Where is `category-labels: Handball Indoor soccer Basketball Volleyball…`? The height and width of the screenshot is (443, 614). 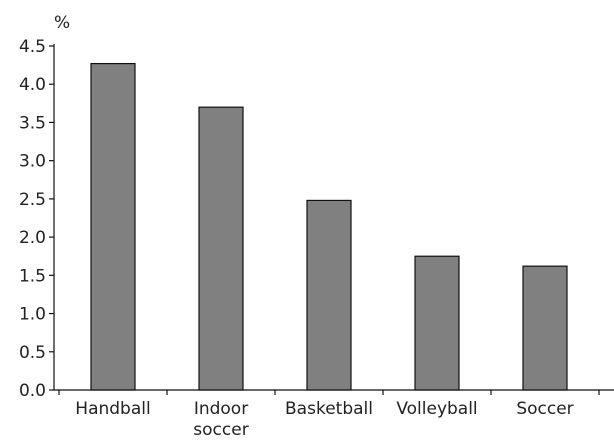
category-labels: Handball Indoor soccer Basketball Volleyball… is located at coordinates (324, 419).